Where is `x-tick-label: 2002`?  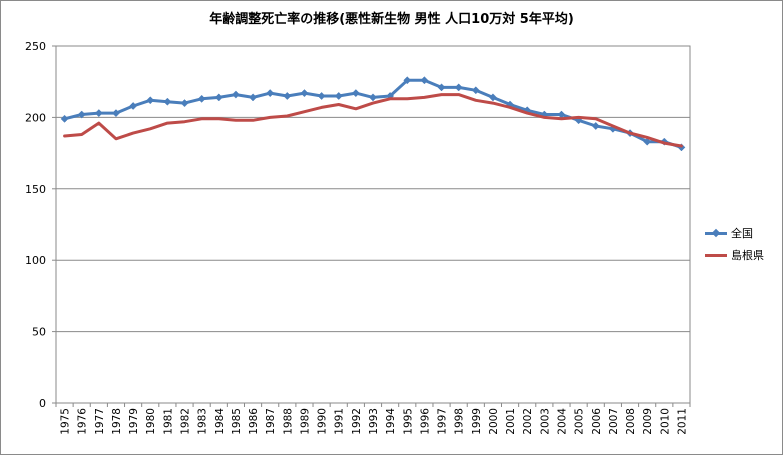 x-tick-label: 2002 is located at coordinates (528, 421).